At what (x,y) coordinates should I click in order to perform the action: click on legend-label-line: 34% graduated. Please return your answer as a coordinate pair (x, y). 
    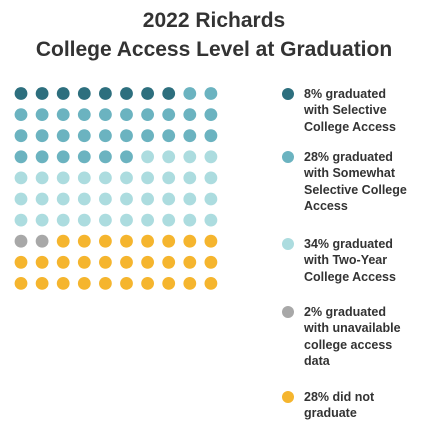
    Looking at the image, I should click on (348, 244).